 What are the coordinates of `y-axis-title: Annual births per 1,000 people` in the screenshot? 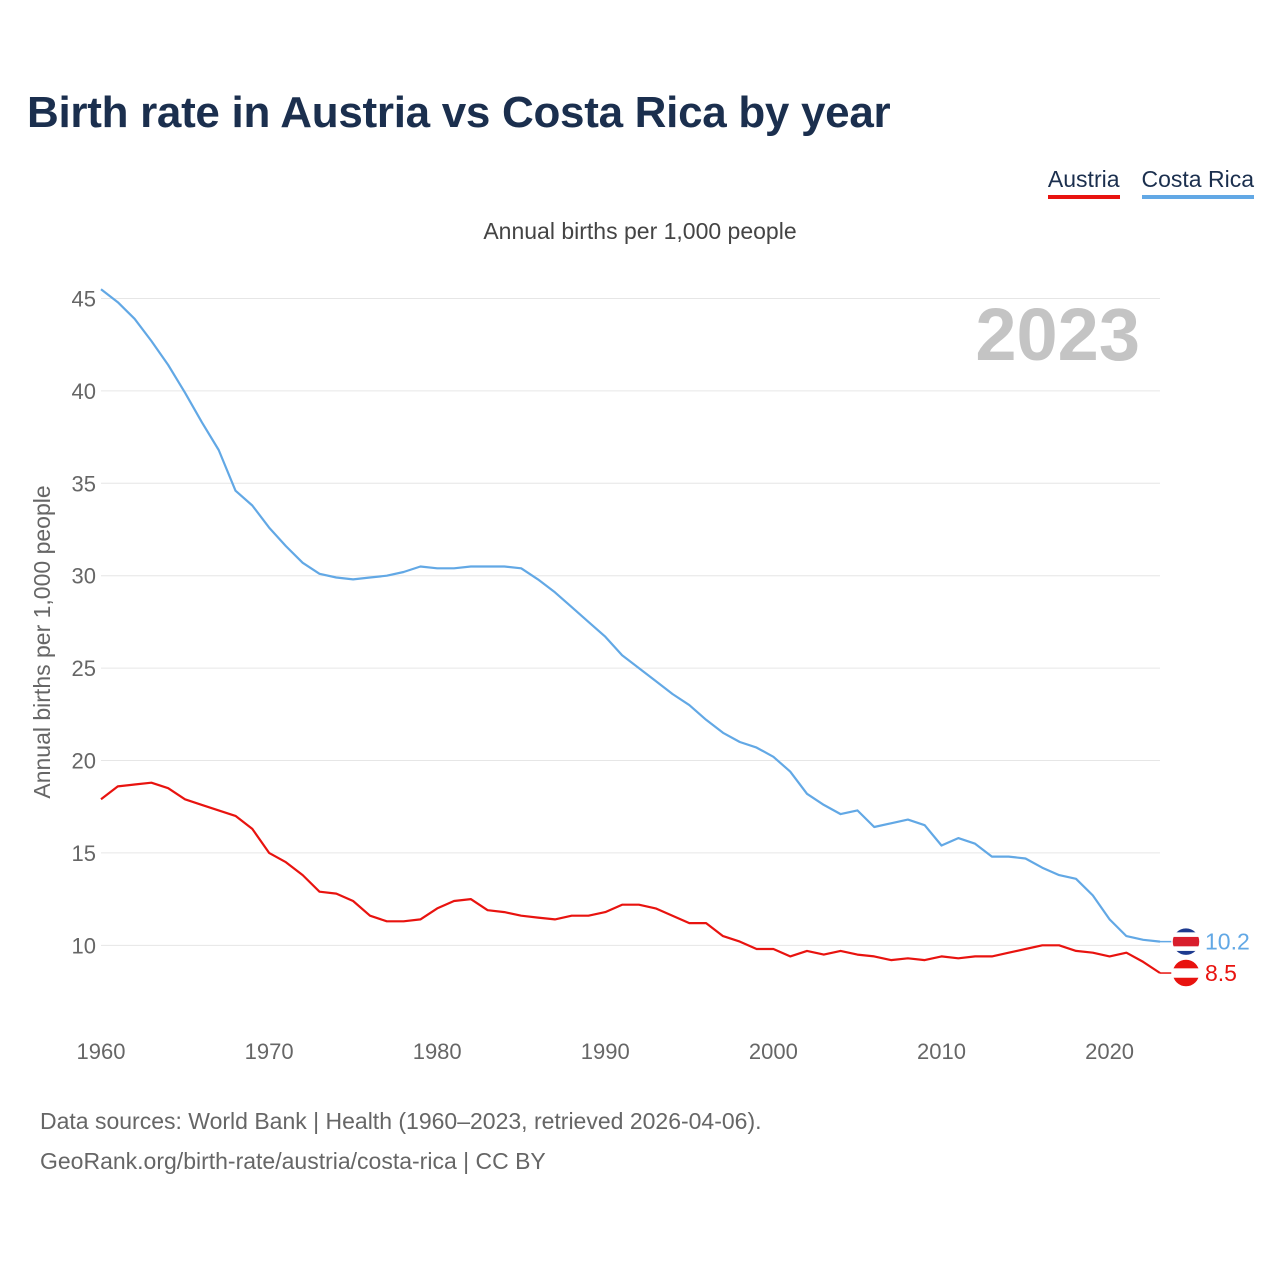 It's located at (42, 641).